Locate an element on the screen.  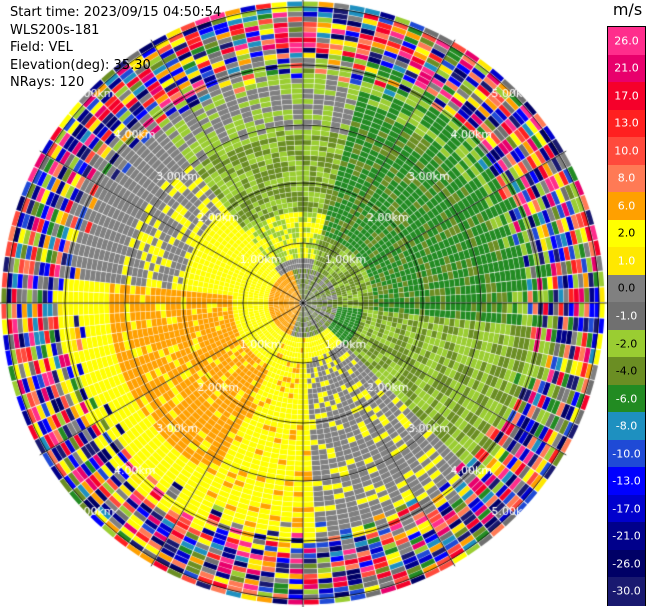
colorbar-tick-label: 2.0 is located at coordinates (626, 233).